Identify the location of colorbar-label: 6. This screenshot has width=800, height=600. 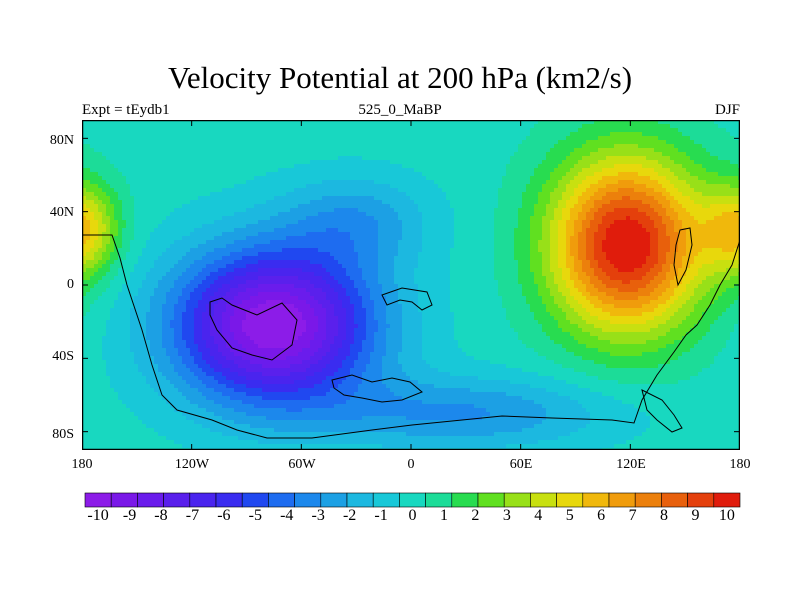
(601, 515).